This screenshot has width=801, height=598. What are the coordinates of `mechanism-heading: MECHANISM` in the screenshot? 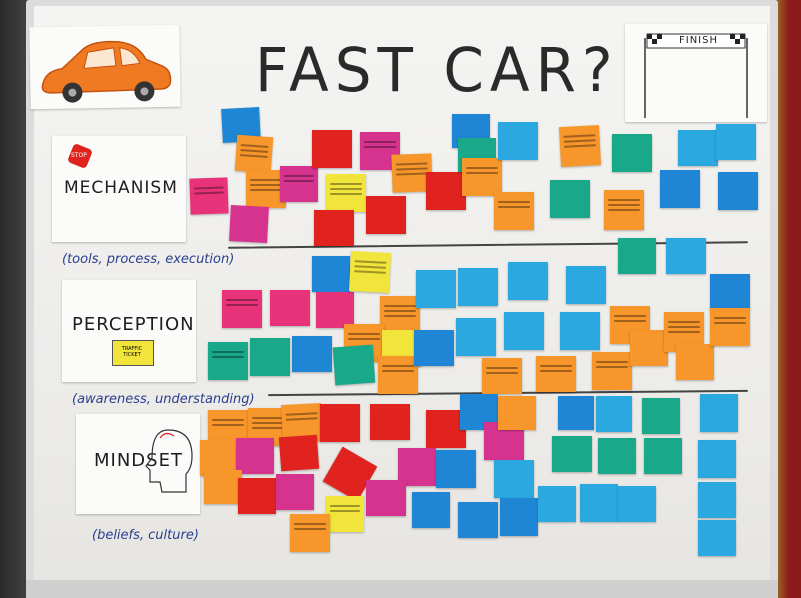 It's located at (121, 188).